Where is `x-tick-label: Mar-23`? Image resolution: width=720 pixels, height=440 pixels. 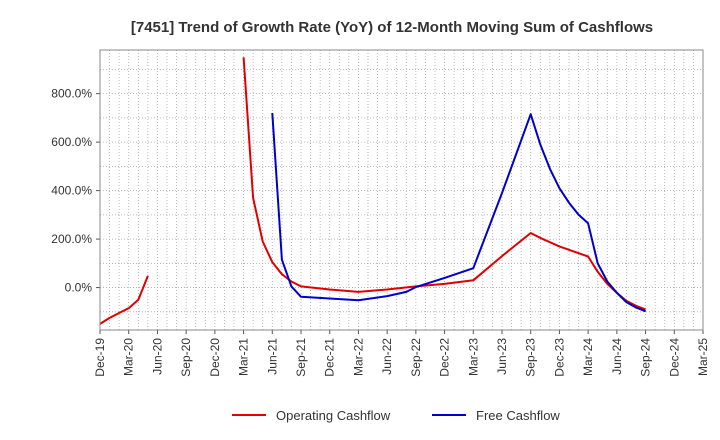
x-tick-label: Mar-23 is located at coordinates (473, 357).